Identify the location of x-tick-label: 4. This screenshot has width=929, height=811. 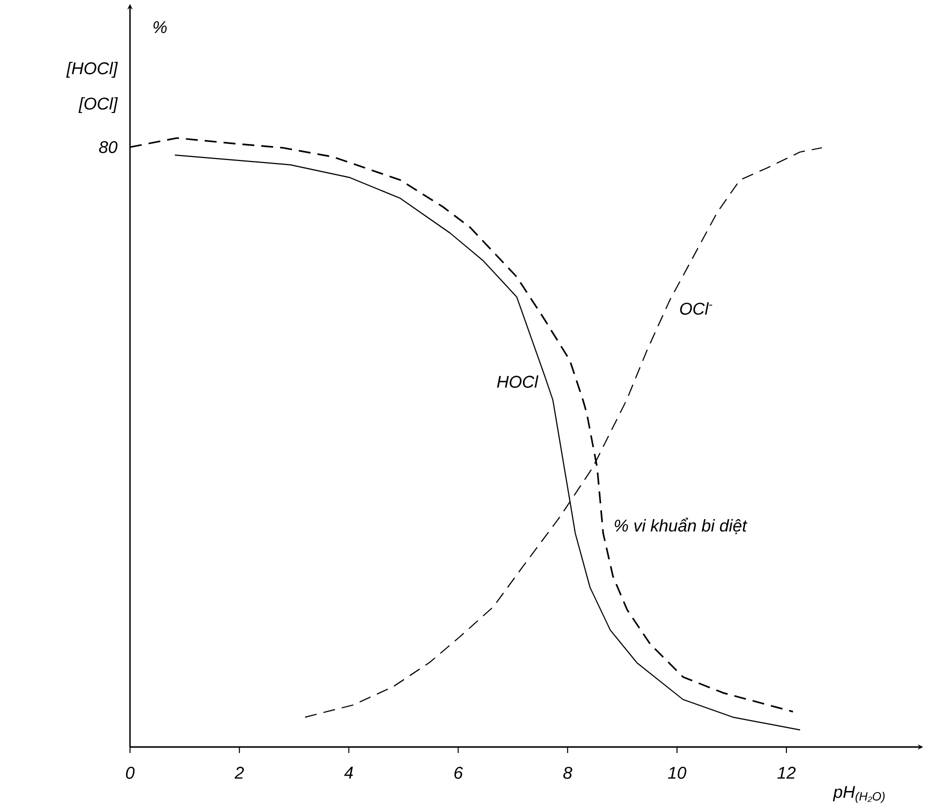
(348, 772).